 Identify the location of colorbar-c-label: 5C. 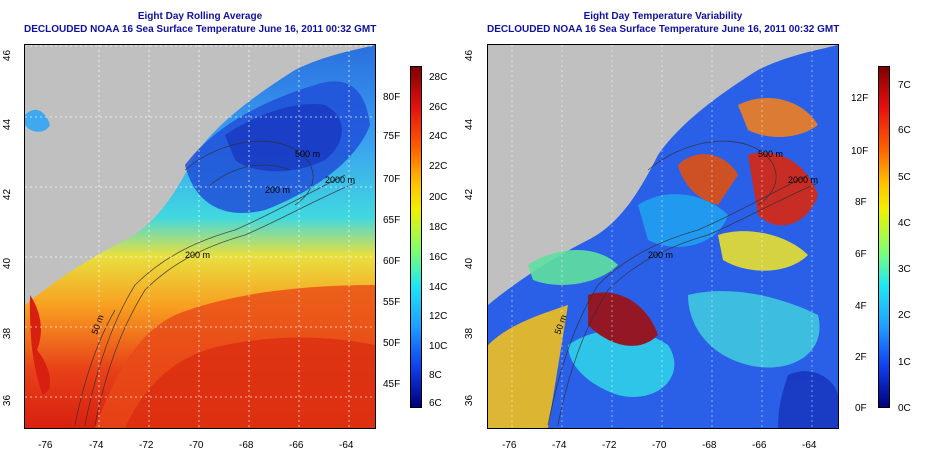
(904, 177).